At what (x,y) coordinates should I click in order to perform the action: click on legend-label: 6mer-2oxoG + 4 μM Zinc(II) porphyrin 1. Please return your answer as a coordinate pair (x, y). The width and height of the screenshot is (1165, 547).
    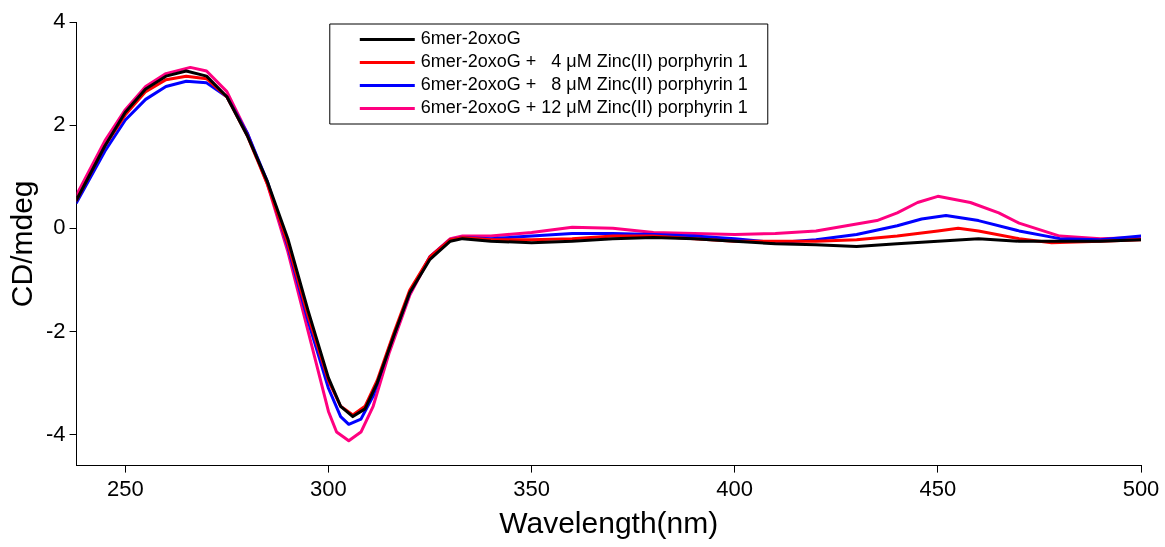
    Looking at the image, I should click on (584, 61).